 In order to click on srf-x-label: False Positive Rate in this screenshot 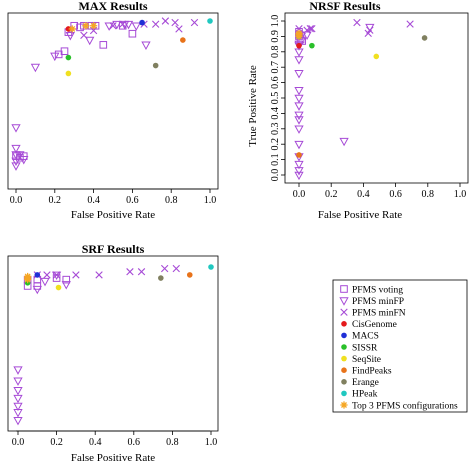, I will do `click(113, 458)`.